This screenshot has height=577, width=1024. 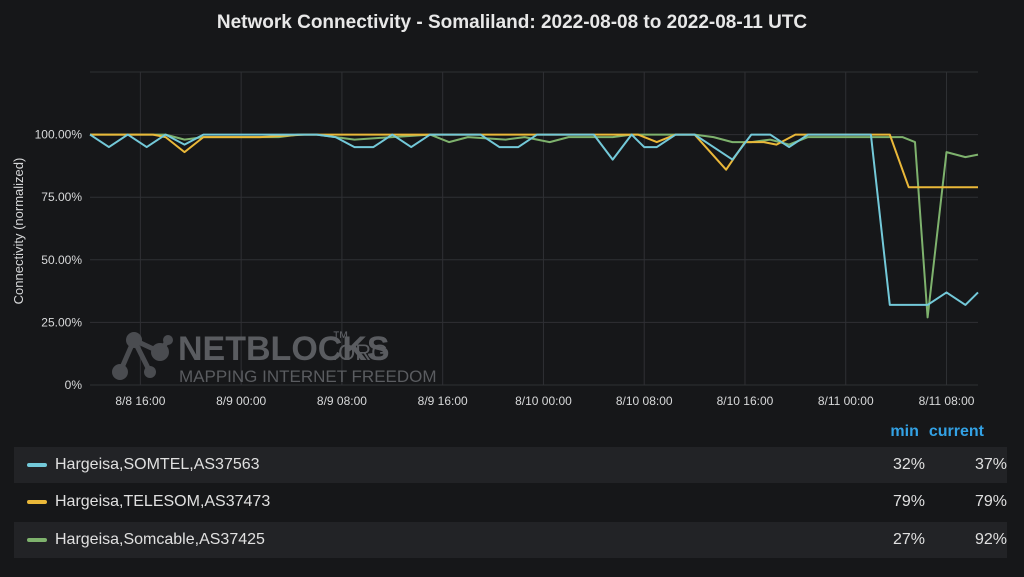 I want to click on legend-header: min current, so click(x=932, y=432).